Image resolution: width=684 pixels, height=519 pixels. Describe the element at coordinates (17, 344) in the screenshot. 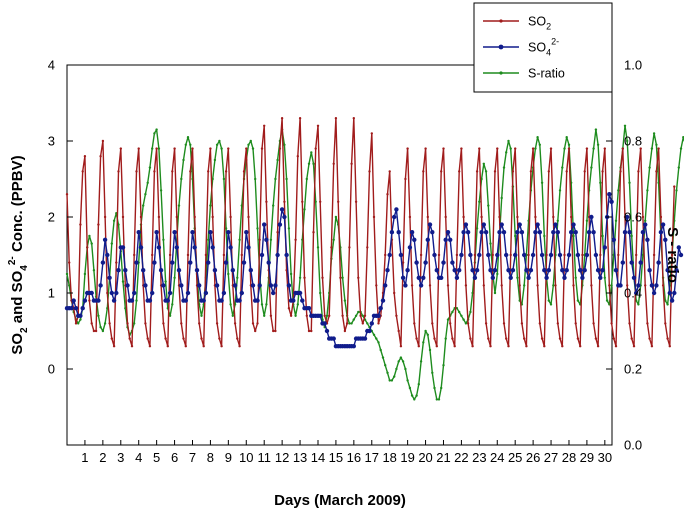

I see `y-left-title-pre: SO` at that location.